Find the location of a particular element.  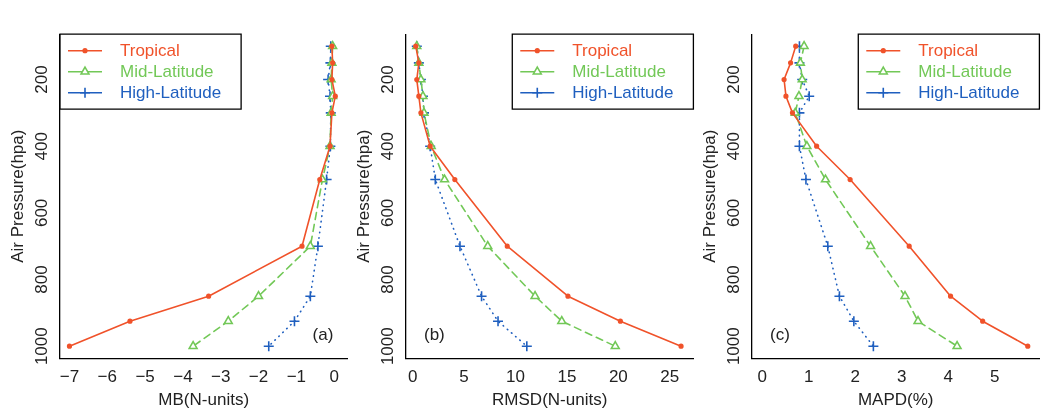

x-tick-label: 25 is located at coordinates (670, 377).